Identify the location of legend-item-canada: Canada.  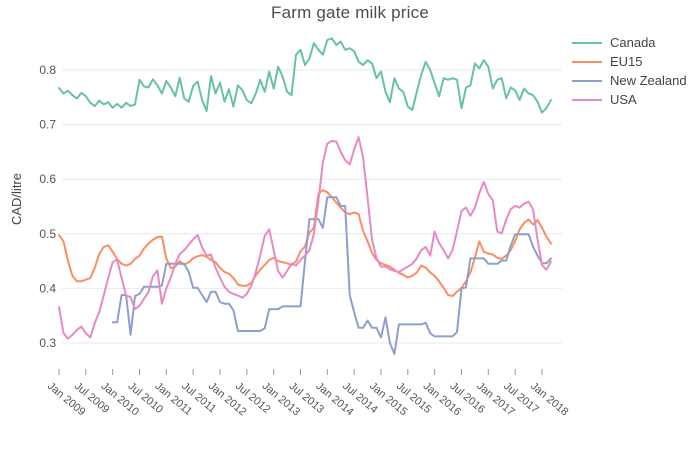
(629, 42).